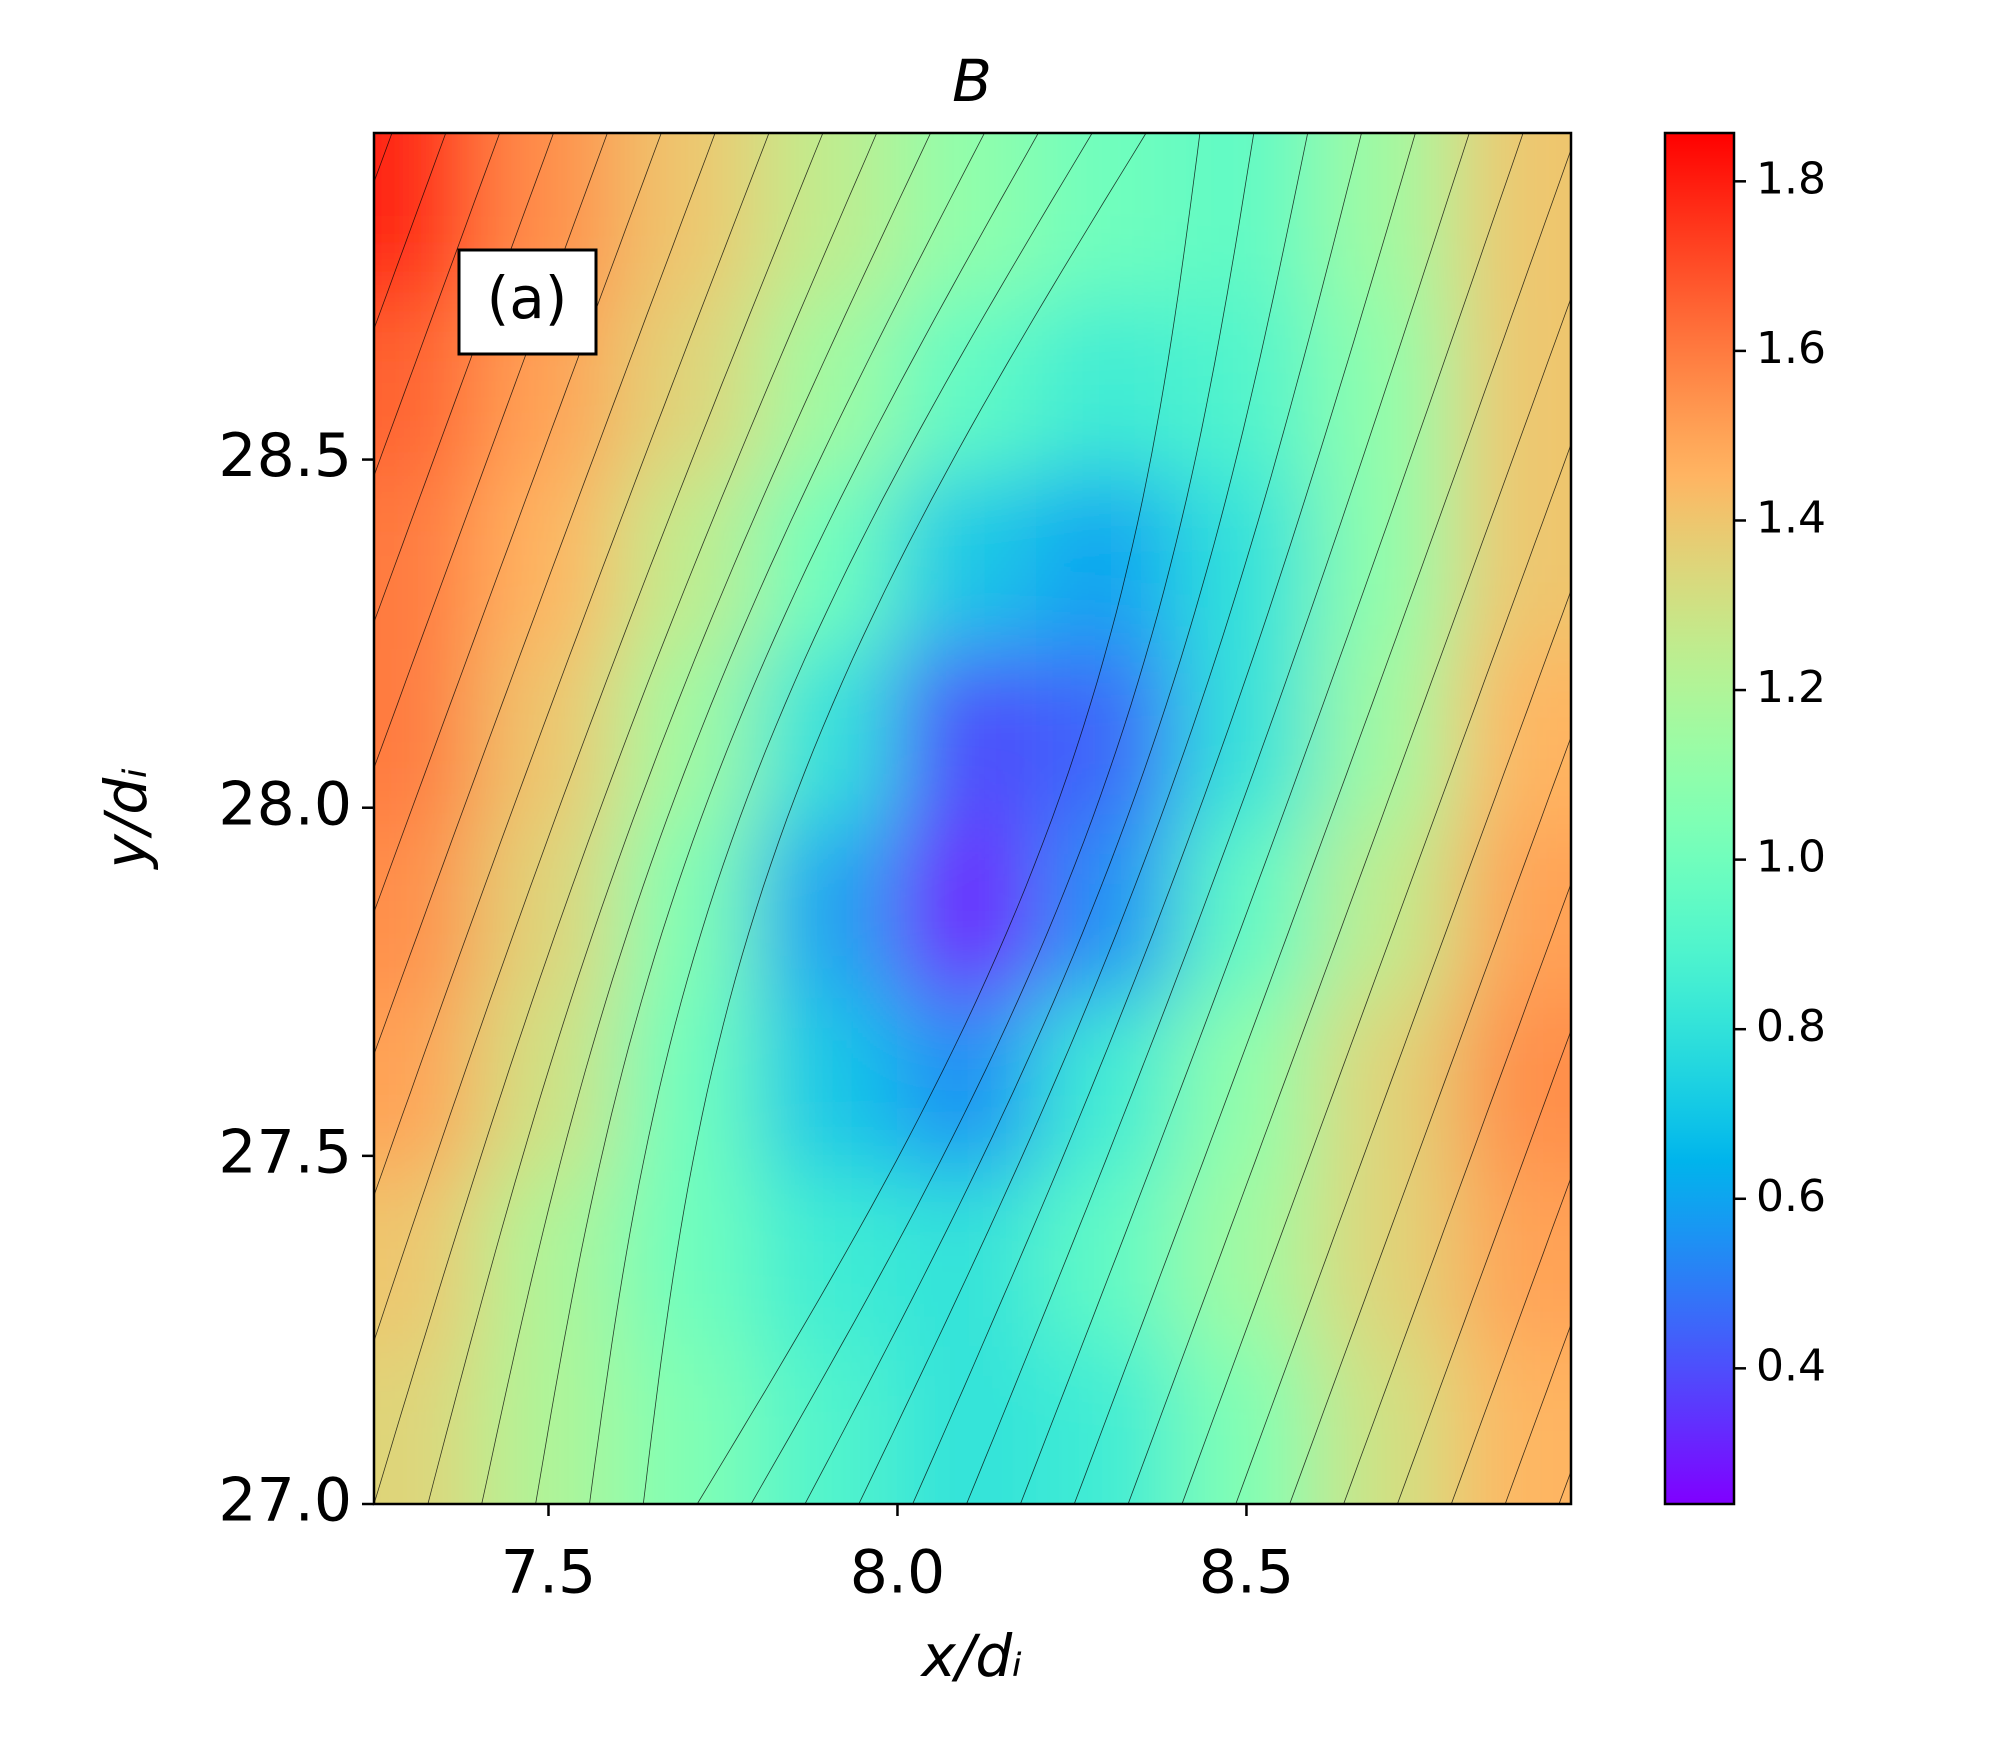  I want to click on colorbar-tick-label: 1.0, so click(1791, 857).